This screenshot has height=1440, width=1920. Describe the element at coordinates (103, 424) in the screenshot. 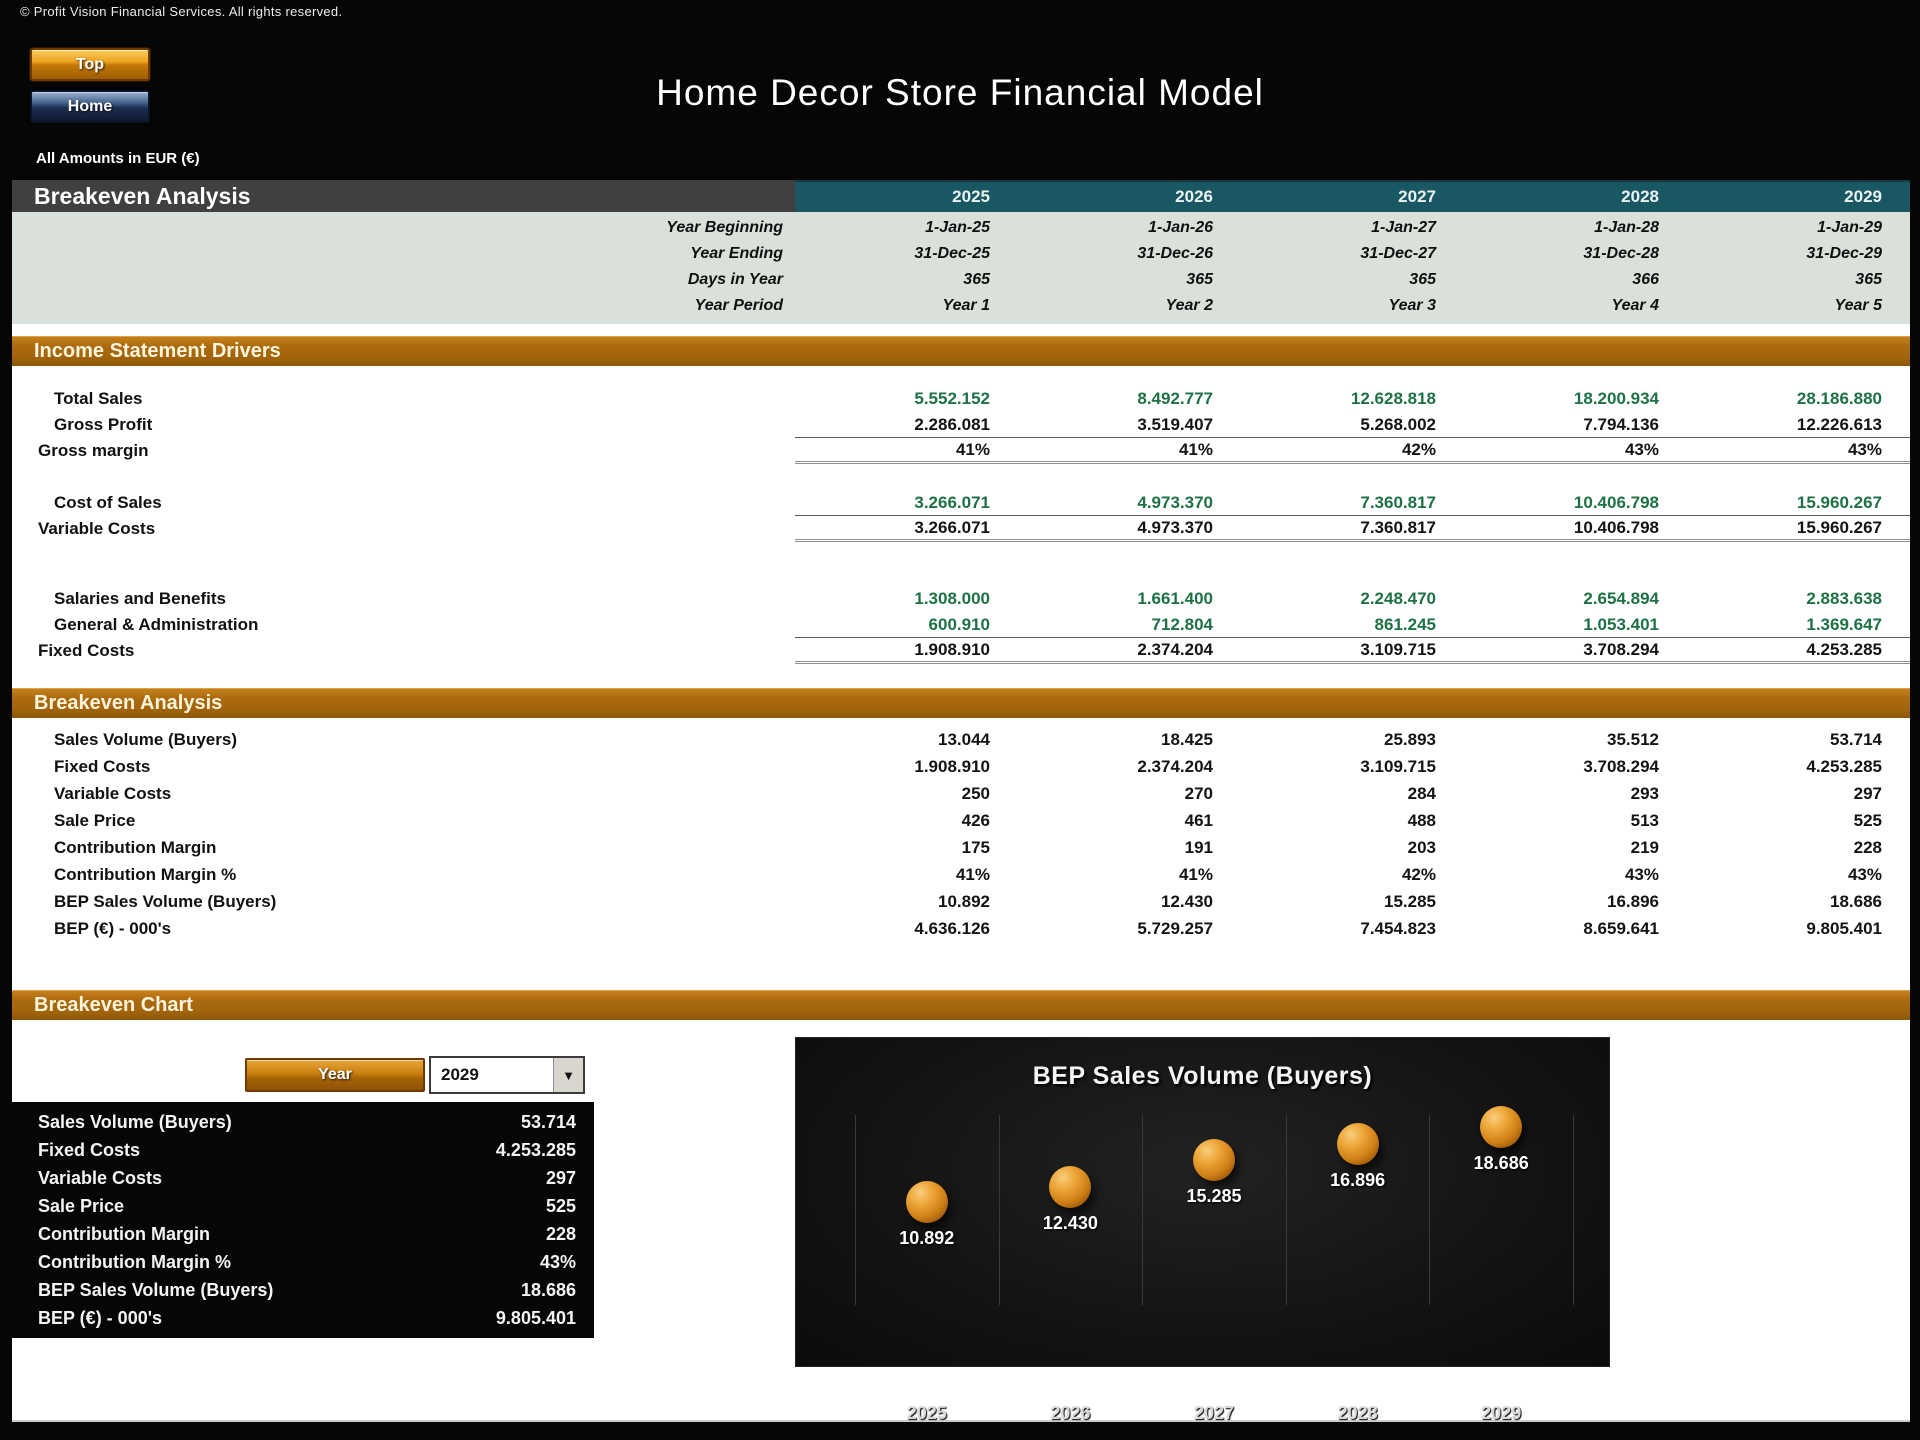

I see `row-label: Gross Profit` at that location.